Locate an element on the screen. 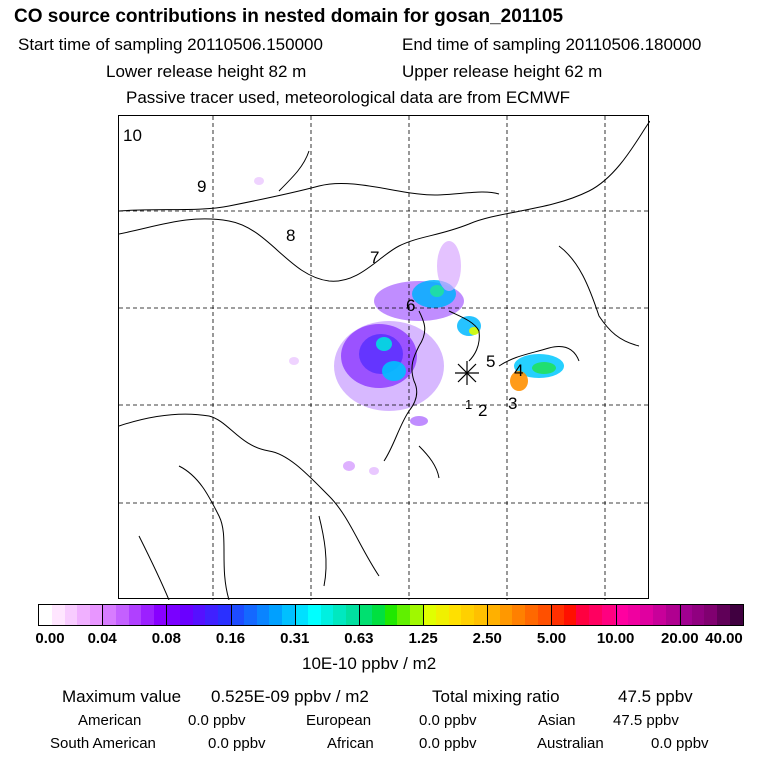 This screenshot has height=768, width=768. region-value-asian: 47.5 ppbv is located at coordinates (646, 720).